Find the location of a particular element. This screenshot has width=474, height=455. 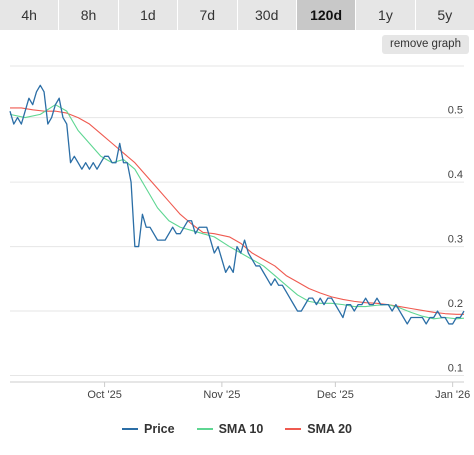

chart-legend: Price SMA 10 SMA 20 is located at coordinates (237, 429).